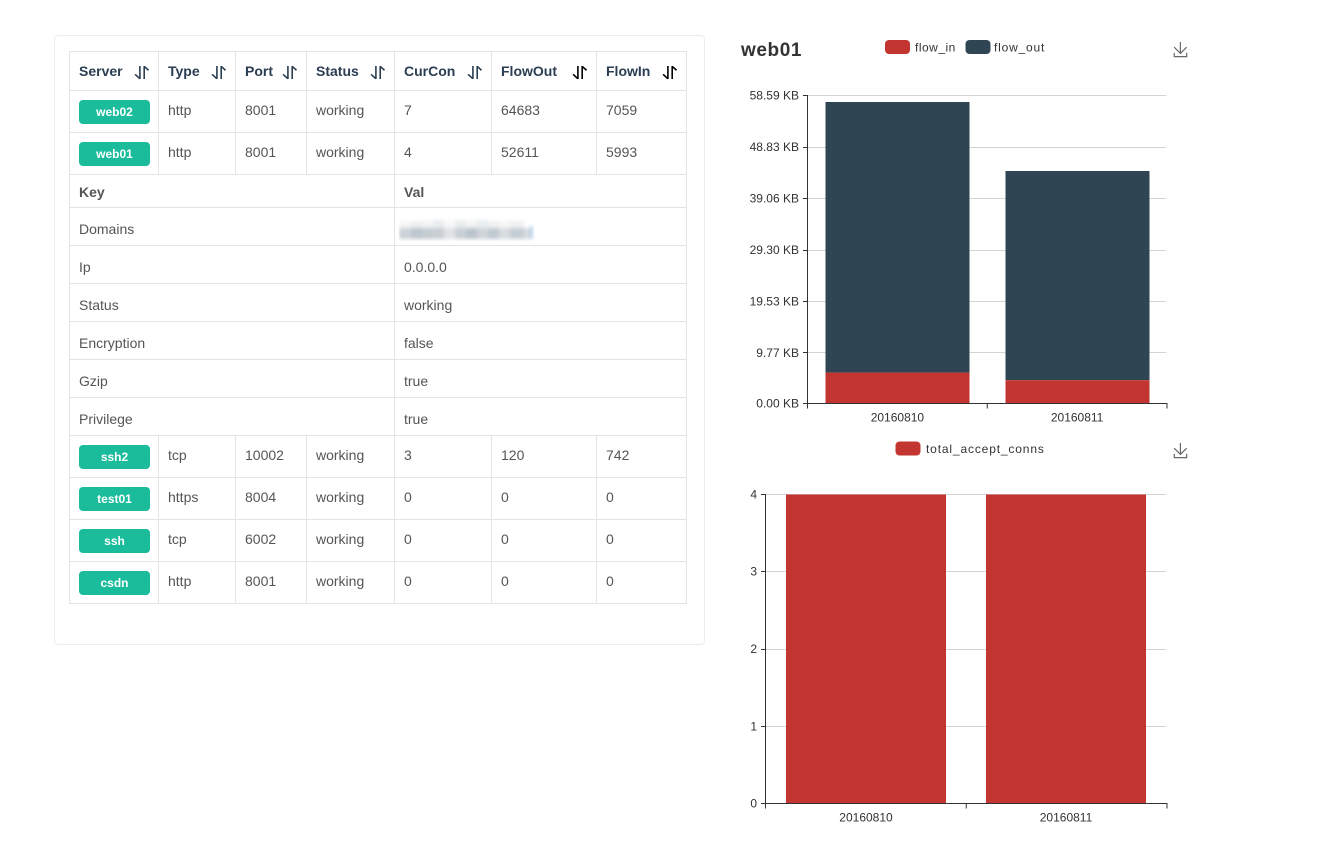 The height and width of the screenshot is (860, 1339). Describe the element at coordinates (753, 494) in the screenshot. I see `svg-text: 4` at that location.